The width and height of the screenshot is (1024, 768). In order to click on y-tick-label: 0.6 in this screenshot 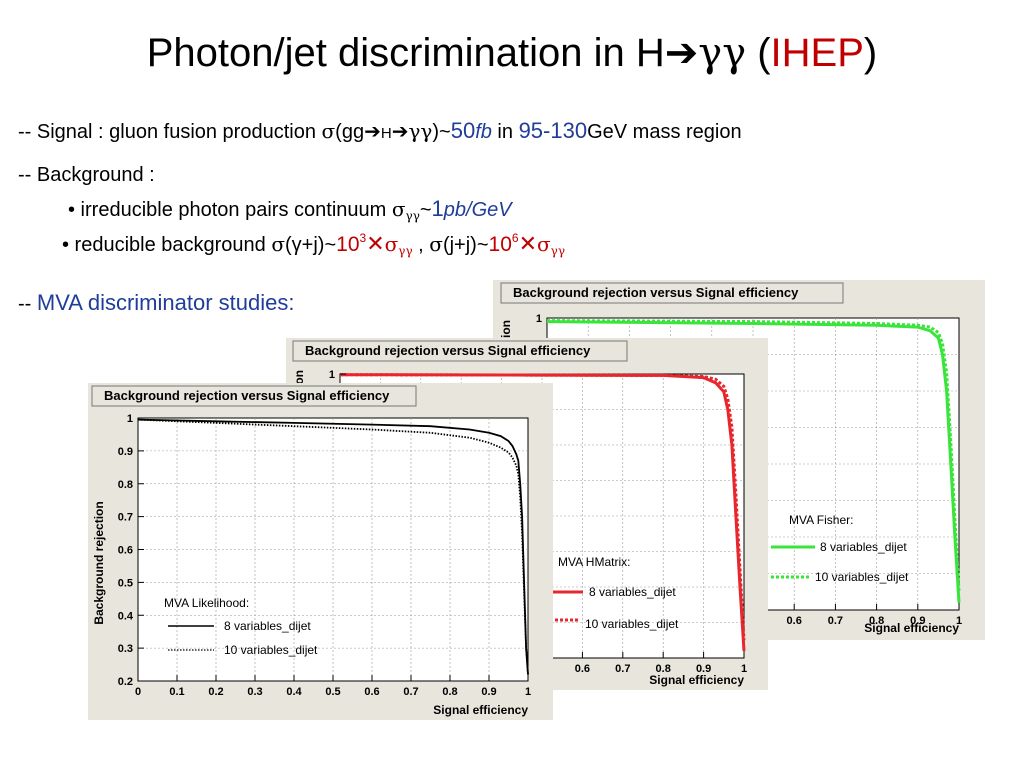, I will do `click(125, 551)`.